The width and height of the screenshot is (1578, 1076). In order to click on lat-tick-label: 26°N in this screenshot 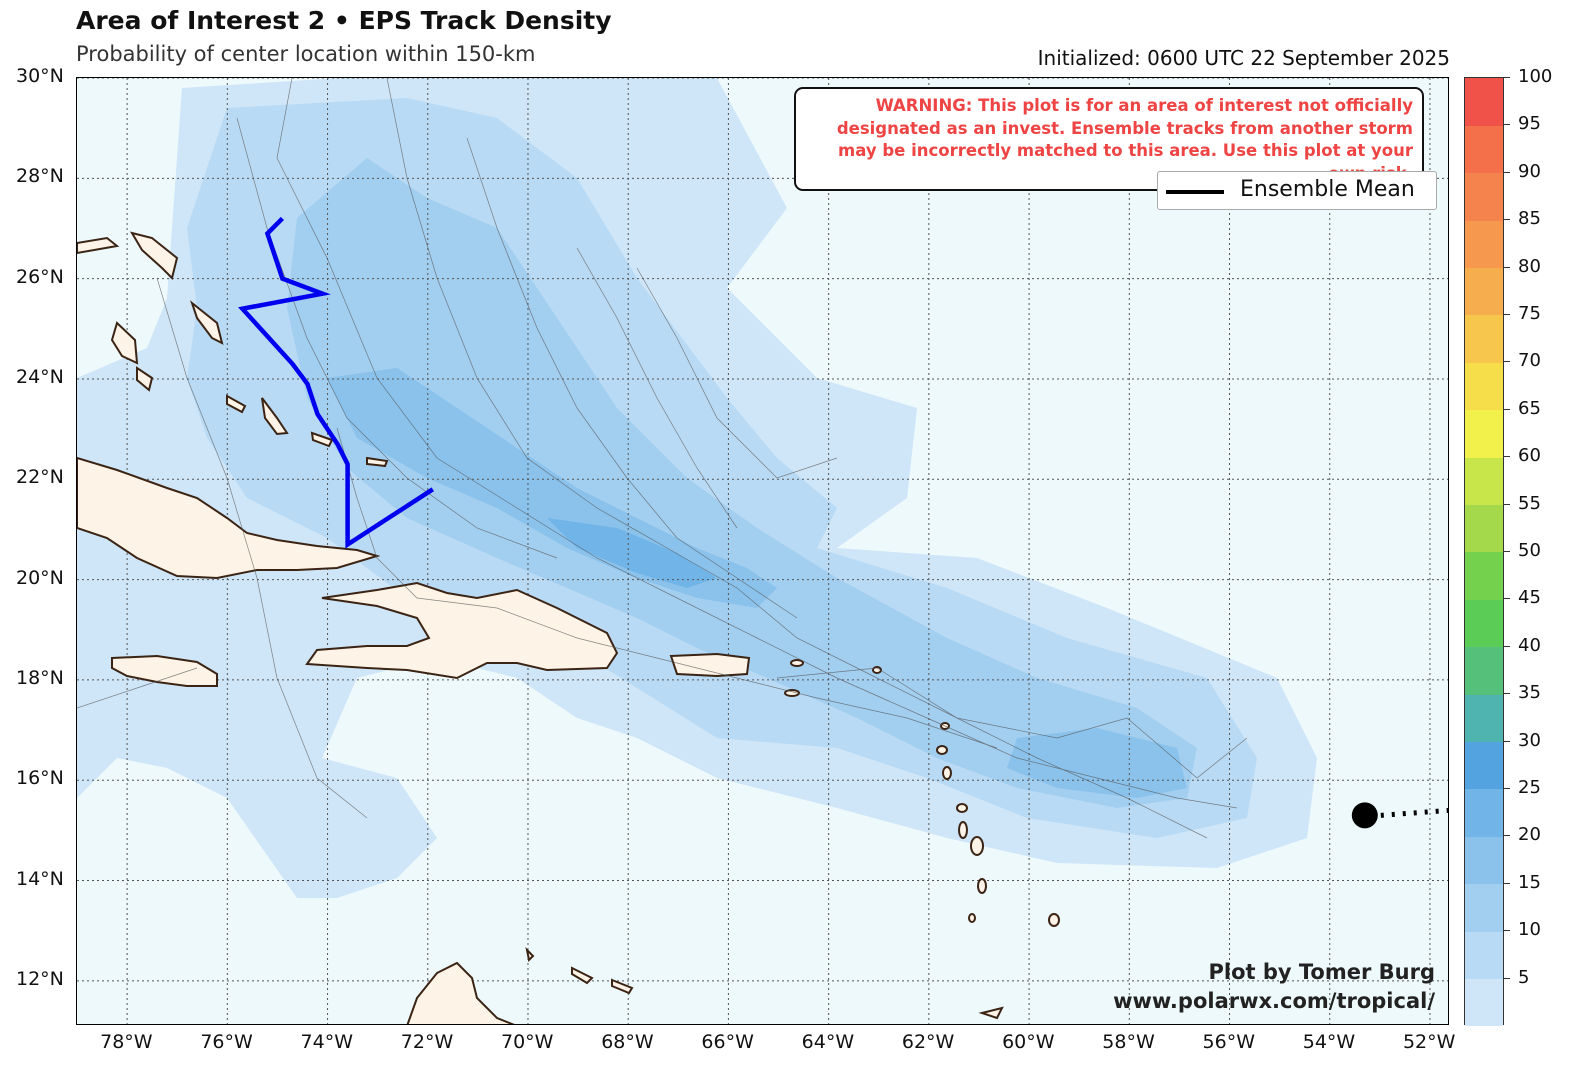, I will do `click(40, 276)`.